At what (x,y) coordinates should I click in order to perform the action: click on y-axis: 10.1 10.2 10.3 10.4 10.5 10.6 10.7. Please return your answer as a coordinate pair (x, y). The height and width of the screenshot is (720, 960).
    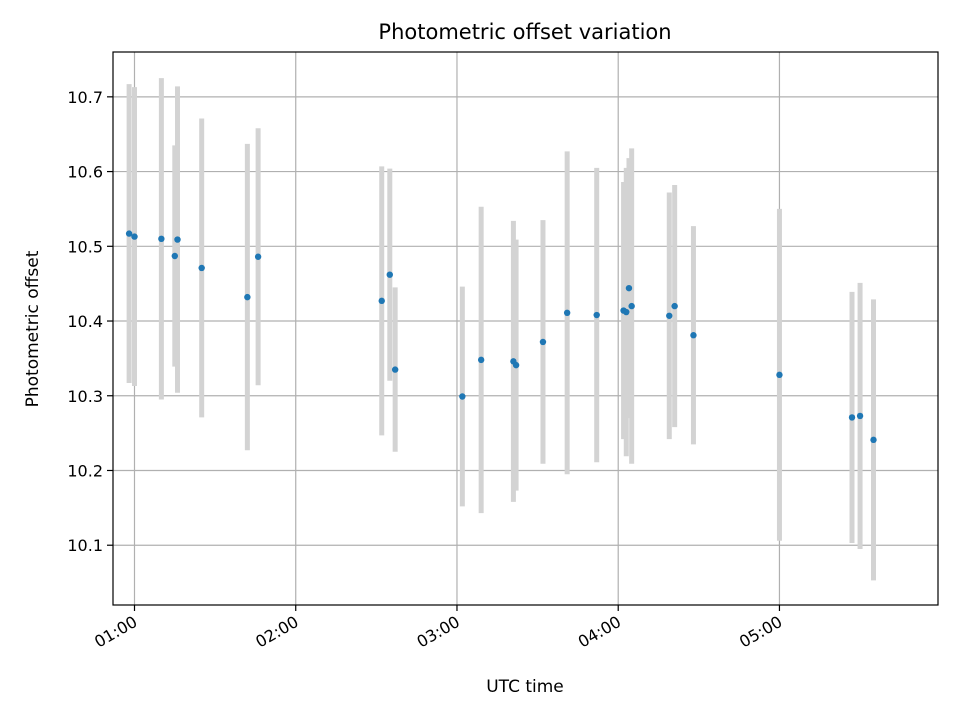
    Looking at the image, I should click on (90, 321).